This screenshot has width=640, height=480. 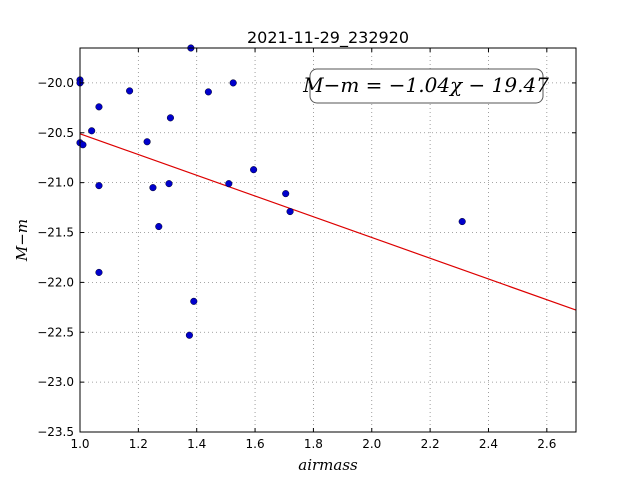 What do you see at coordinates (313, 444) in the screenshot?
I see `x-tick-label: 1.8` at bounding box center [313, 444].